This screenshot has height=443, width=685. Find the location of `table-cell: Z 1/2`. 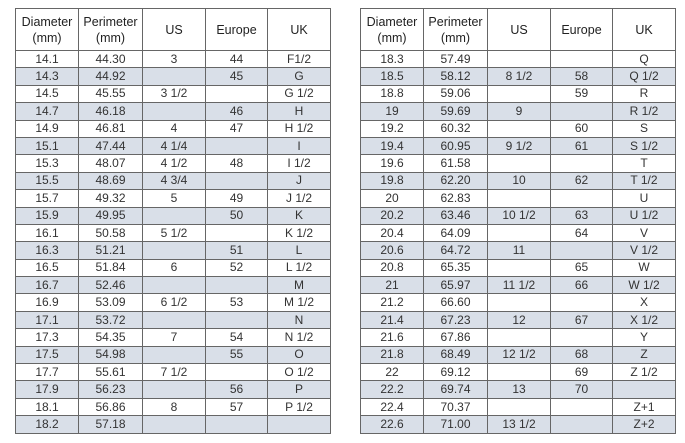

table-cell: Z 1/2 is located at coordinates (644, 372).